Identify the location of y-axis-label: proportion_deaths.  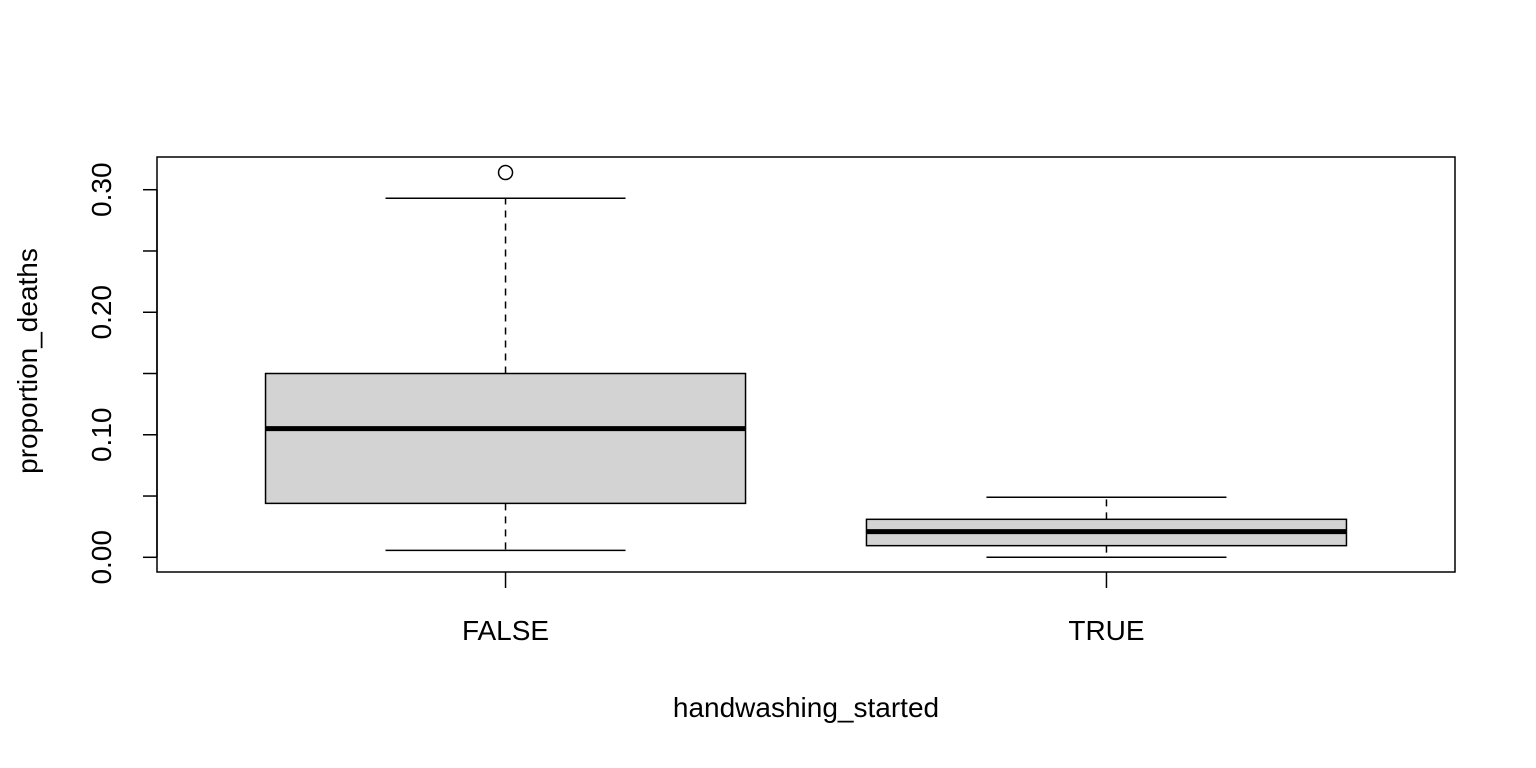
(27, 361).